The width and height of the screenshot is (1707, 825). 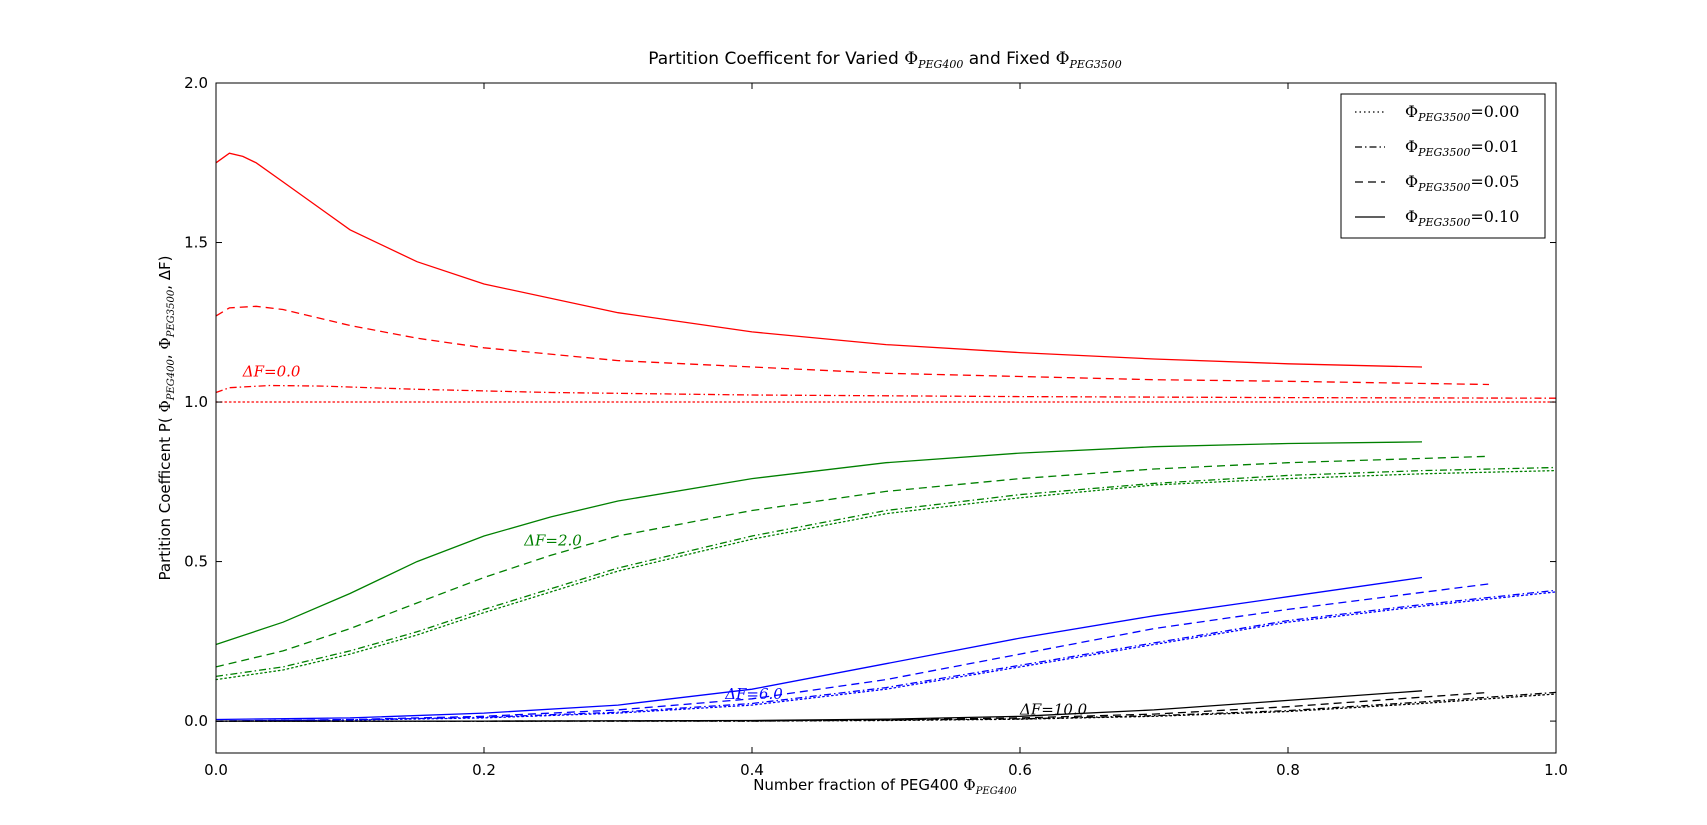 I want to click on x-axis-label-text: Number fraction of PEG400, so click(x=858, y=785).